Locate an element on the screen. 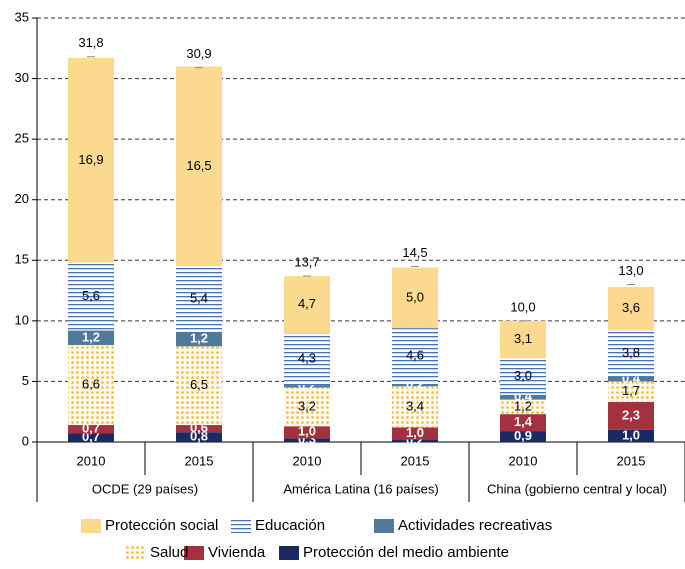 The height and width of the screenshot is (569, 685). group-label: China (gobierno central y local) is located at coordinates (577, 488).